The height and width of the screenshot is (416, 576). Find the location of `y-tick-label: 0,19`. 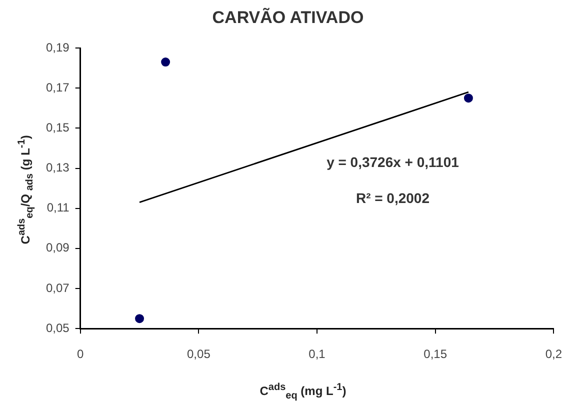

y-tick-label: 0,19 is located at coordinates (58, 47).